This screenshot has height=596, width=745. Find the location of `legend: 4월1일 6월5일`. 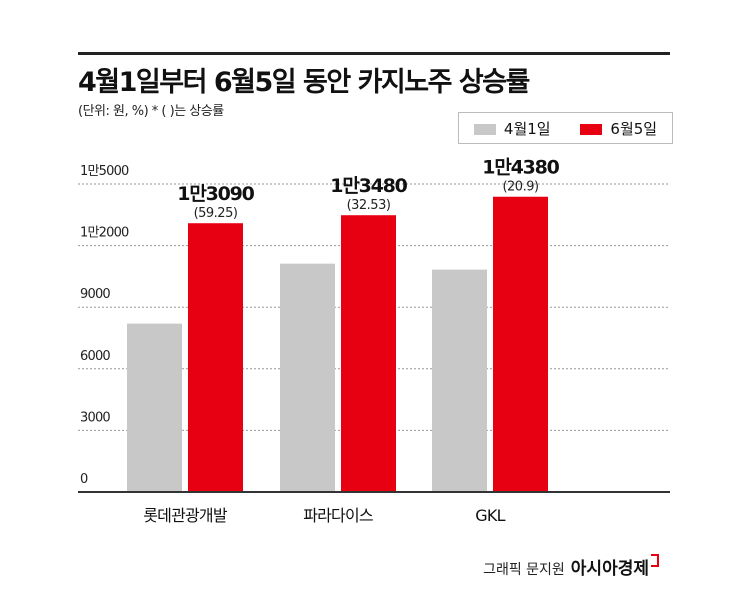

legend: 4월1일 6월5일 is located at coordinates (565, 128).